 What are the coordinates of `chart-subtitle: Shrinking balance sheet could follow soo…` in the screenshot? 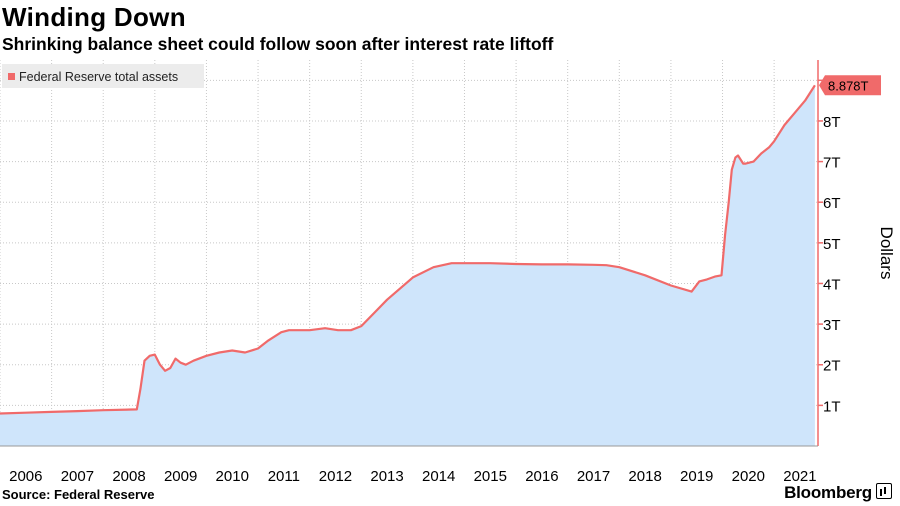 It's located at (278, 44).